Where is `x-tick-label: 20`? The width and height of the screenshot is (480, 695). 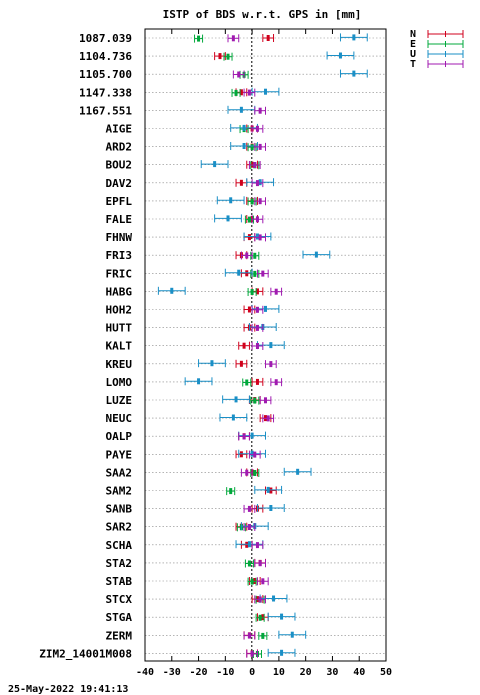 x-tick-label: 20 is located at coordinates (306, 672).